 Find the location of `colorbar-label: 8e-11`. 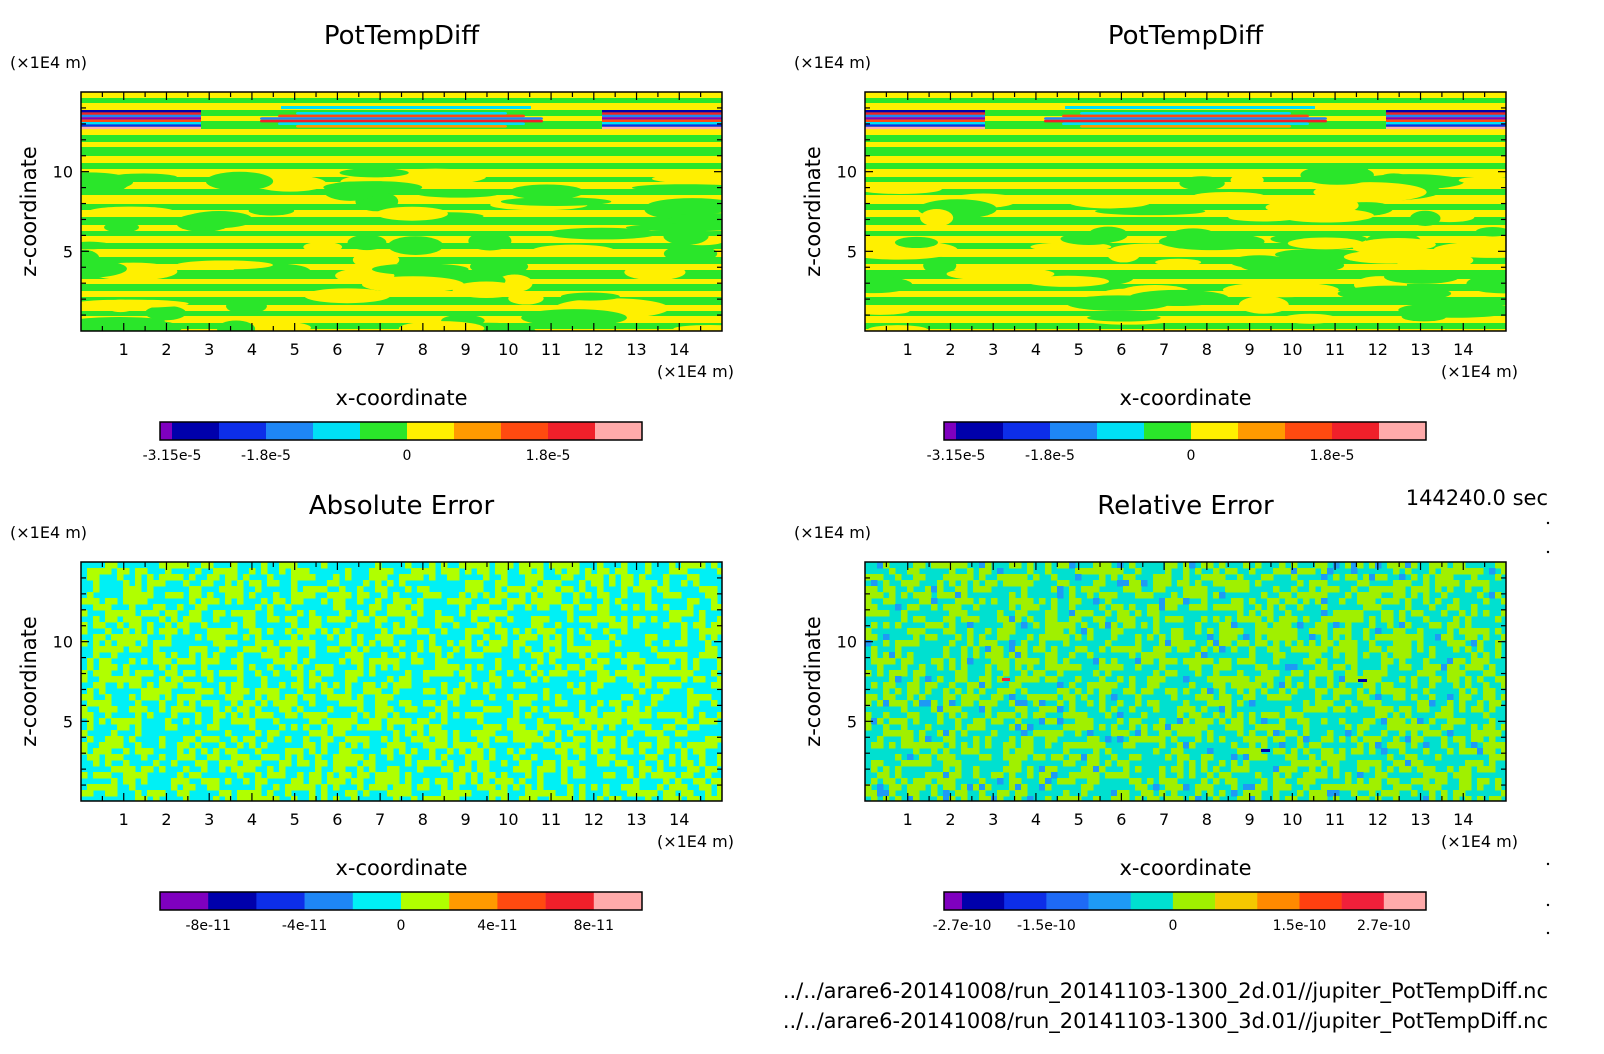

colorbar-label: 8e-11 is located at coordinates (594, 926).